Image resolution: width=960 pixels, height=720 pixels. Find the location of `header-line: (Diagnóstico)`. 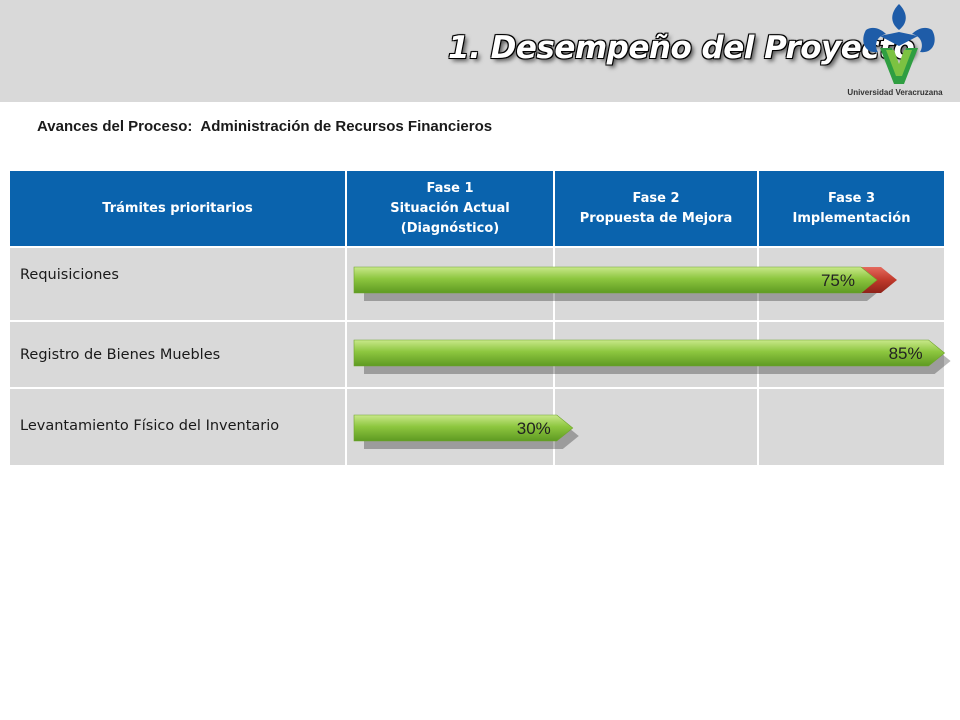

header-line: (Diagnóstico) is located at coordinates (450, 228).